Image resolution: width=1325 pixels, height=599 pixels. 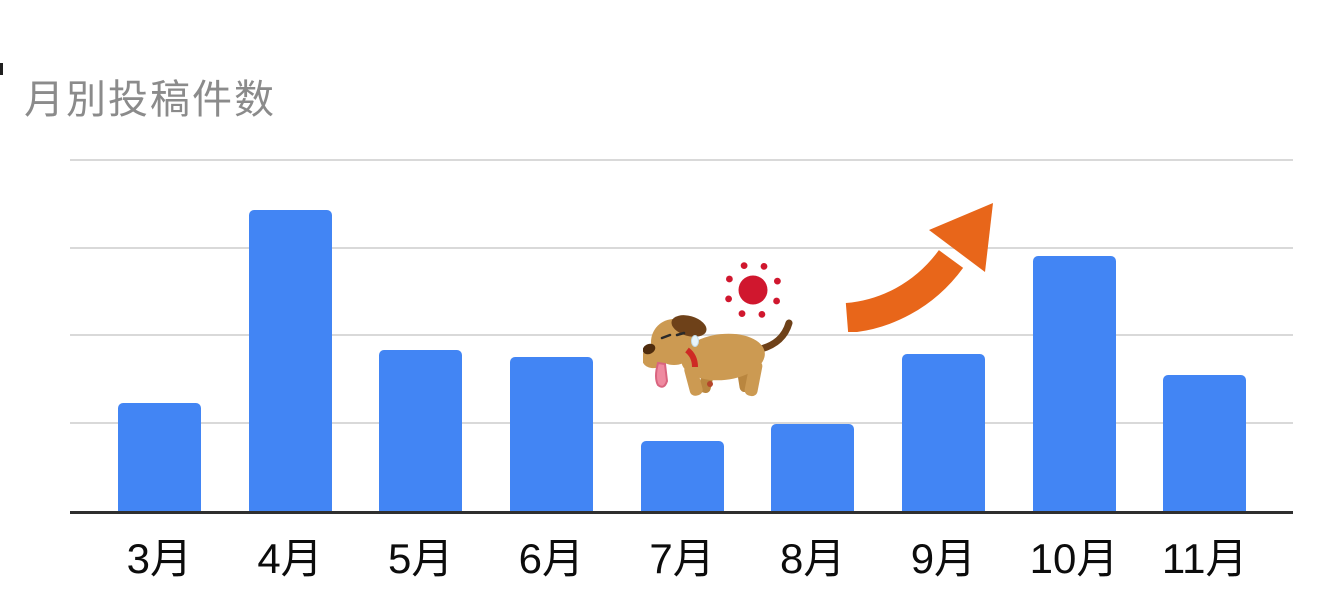 I want to click on screen-edge-artifact, so click(x=1, y=69).